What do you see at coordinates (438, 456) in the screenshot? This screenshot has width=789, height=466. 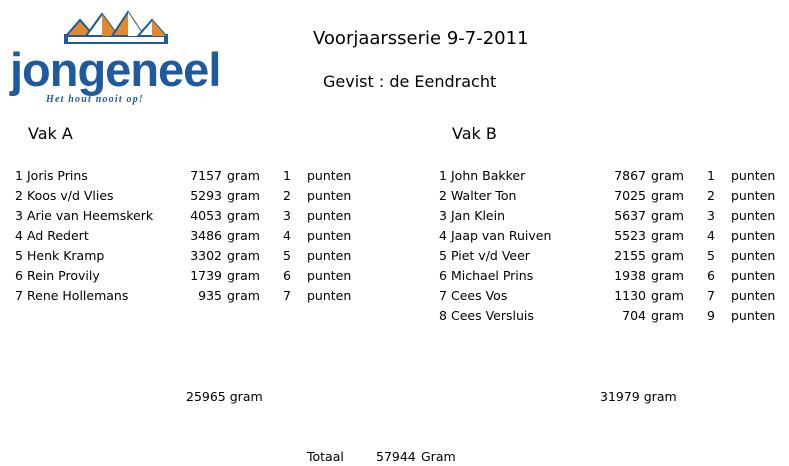 I see `grand-total-unit: Gram` at bounding box center [438, 456].